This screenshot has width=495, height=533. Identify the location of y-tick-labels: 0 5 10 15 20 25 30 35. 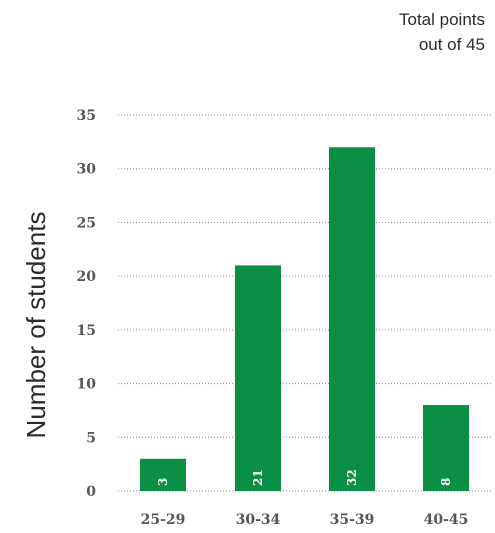
(87, 304).